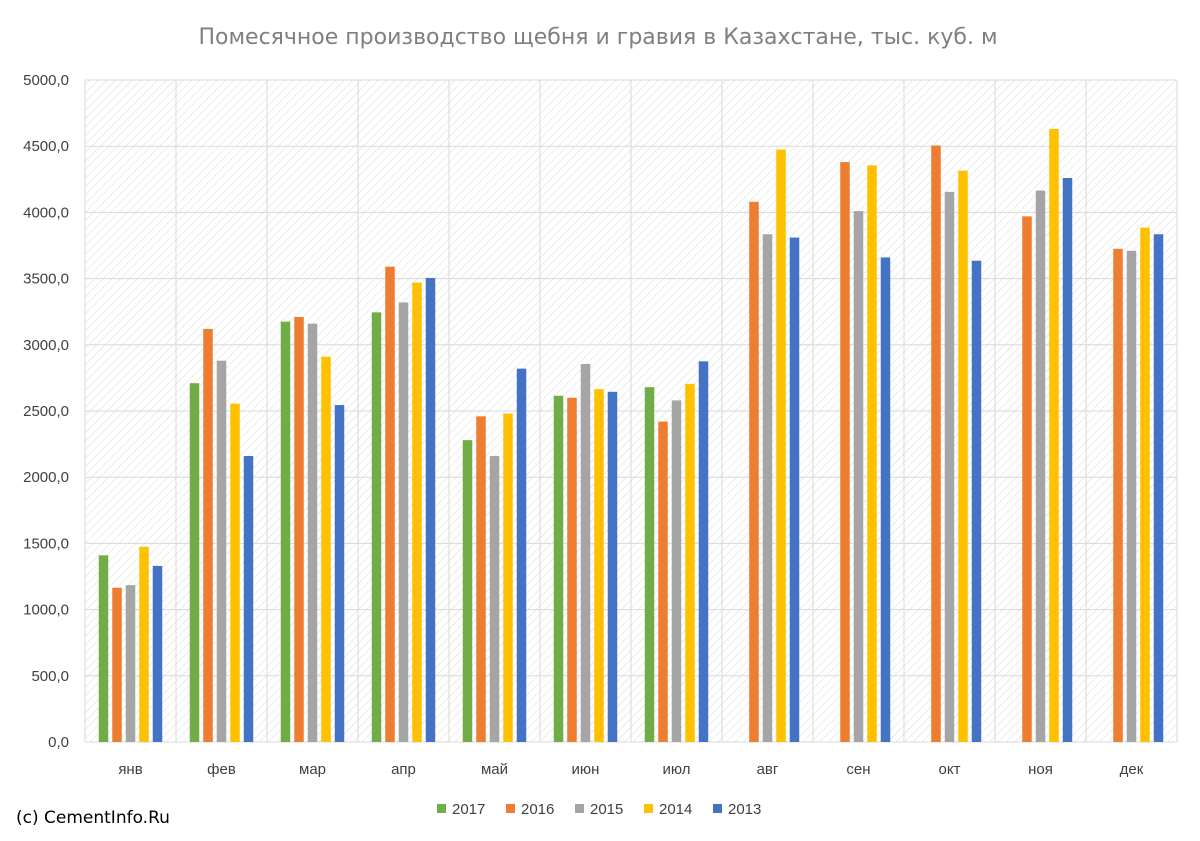  What do you see at coordinates (46, 610) in the screenshot?
I see `y-tick-label: 1000,0` at bounding box center [46, 610].